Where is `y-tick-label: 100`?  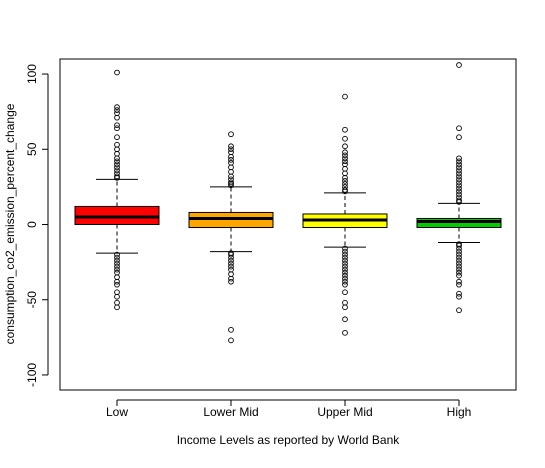 y-tick-label: 100 is located at coordinates (32, 74).